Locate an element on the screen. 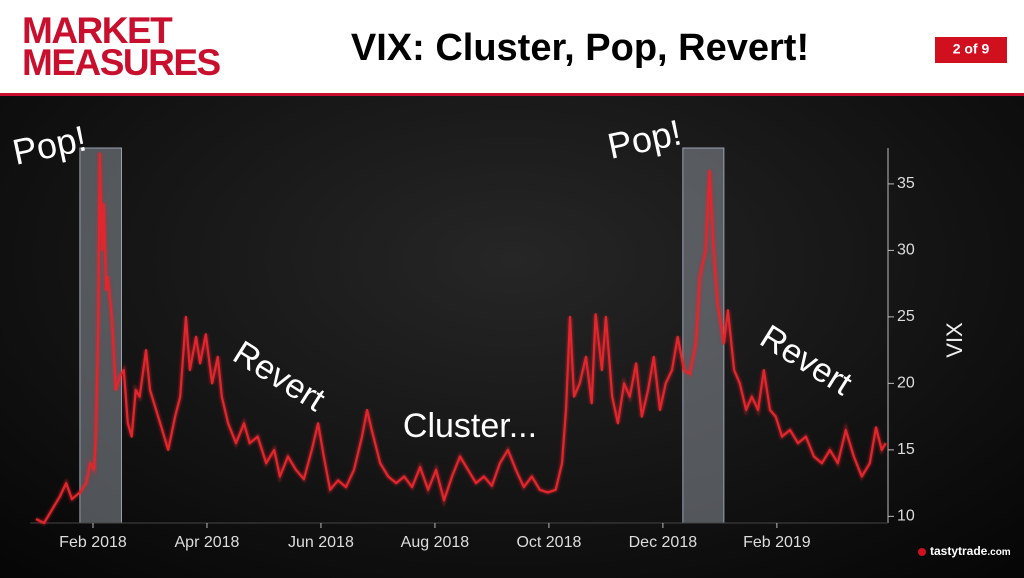  page-indicator is located at coordinates (971, 50).